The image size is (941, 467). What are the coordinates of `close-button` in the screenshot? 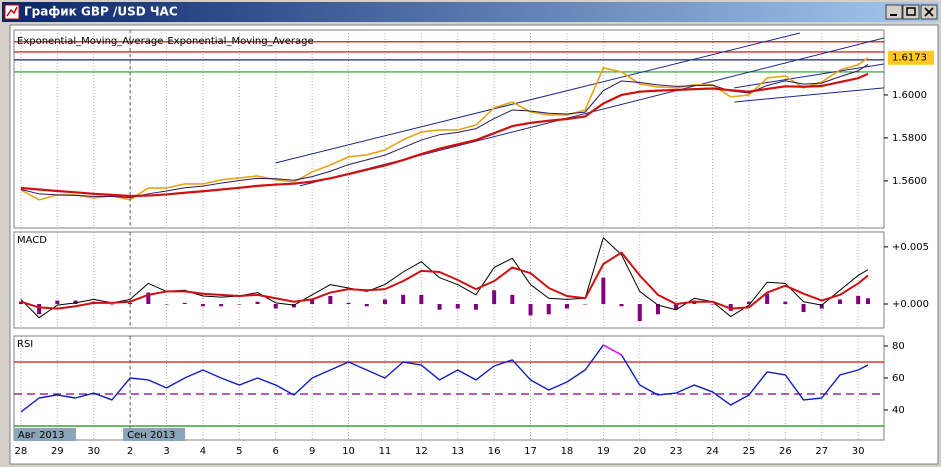 It's located at (929, 12).